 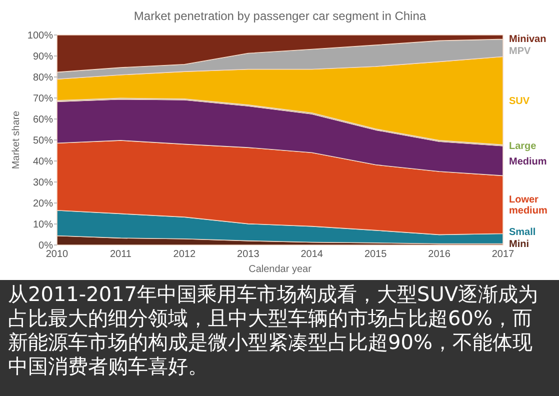 What do you see at coordinates (57, 254) in the screenshot?
I see `x-tick-label: 2010` at bounding box center [57, 254].